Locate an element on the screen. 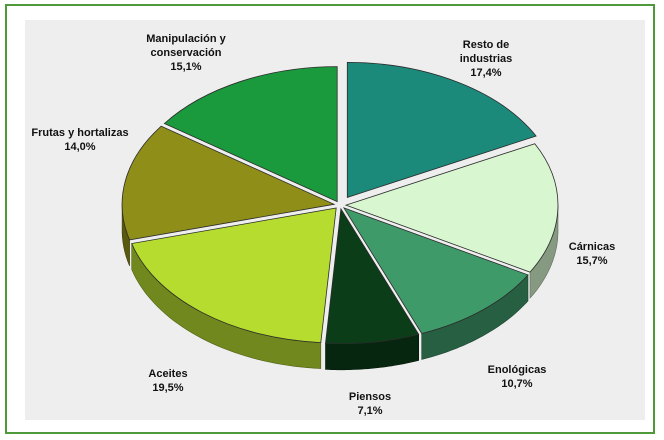 Image resolution: width=664 pixels, height=440 pixels. label-line: Enológicas is located at coordinates (517, 370).